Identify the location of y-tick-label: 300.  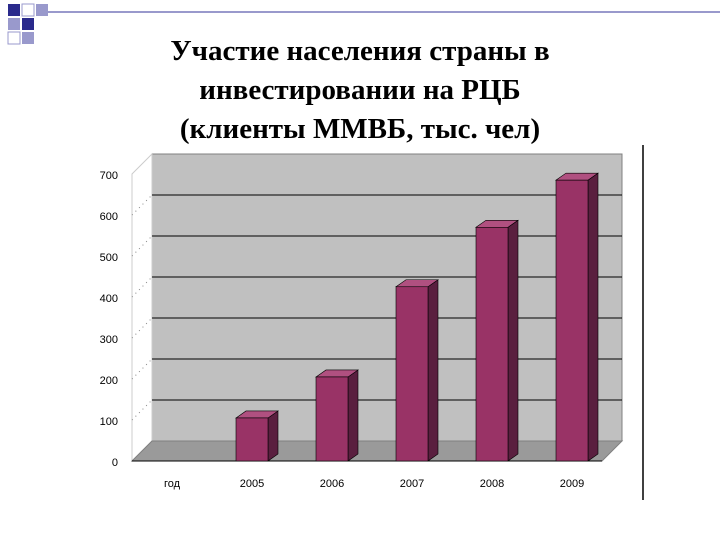
(109, 340).